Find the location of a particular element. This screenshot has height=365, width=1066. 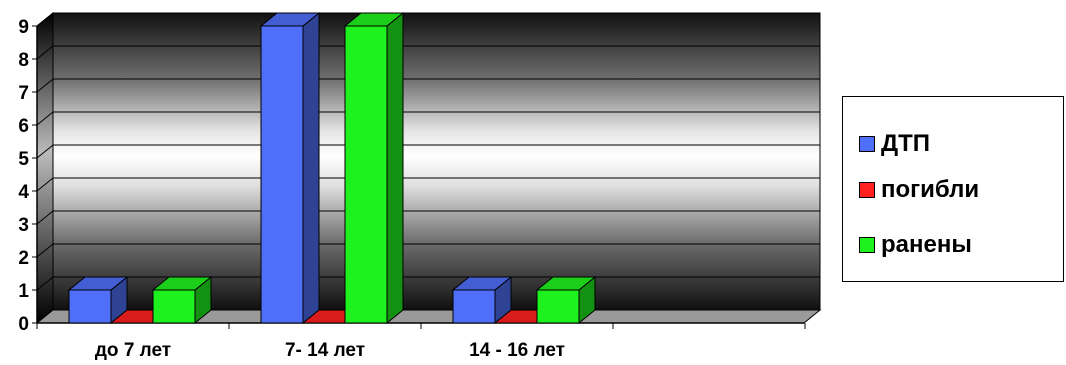

legend: ДТП погибли ранены is located at coordinates (953, 189).